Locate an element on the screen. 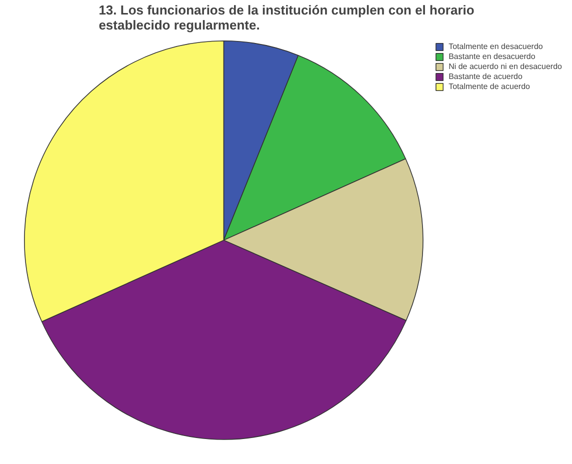 The image size is (572, 464). chart-title: 13. Los funcionarios de la institución cumplen con el horario establecido regularmente. is located at coordinates (286, 17).